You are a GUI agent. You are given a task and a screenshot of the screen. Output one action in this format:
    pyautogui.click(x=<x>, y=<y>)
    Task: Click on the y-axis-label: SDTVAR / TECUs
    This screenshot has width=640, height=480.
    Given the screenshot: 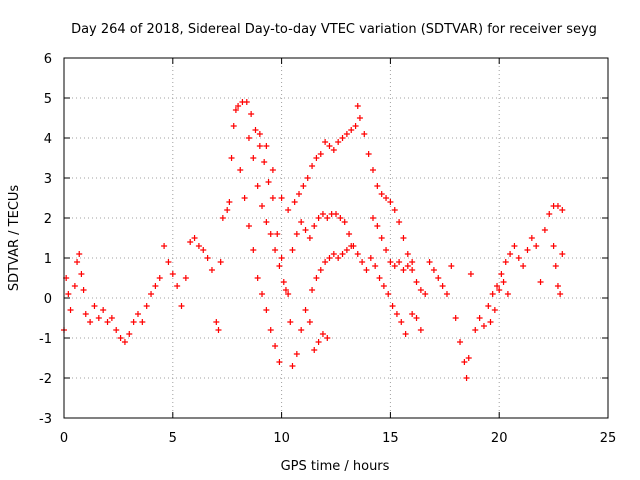 What is the action you would take?
    pyautogui.click(x=14, y=238)
    